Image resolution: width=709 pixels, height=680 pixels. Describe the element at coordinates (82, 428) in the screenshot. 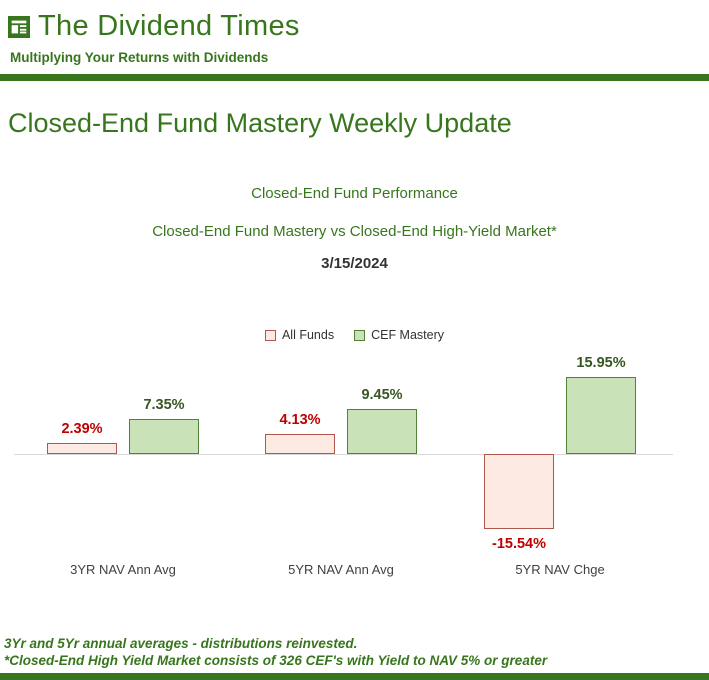

I see `bar-value-label: 2.39%` at that location.